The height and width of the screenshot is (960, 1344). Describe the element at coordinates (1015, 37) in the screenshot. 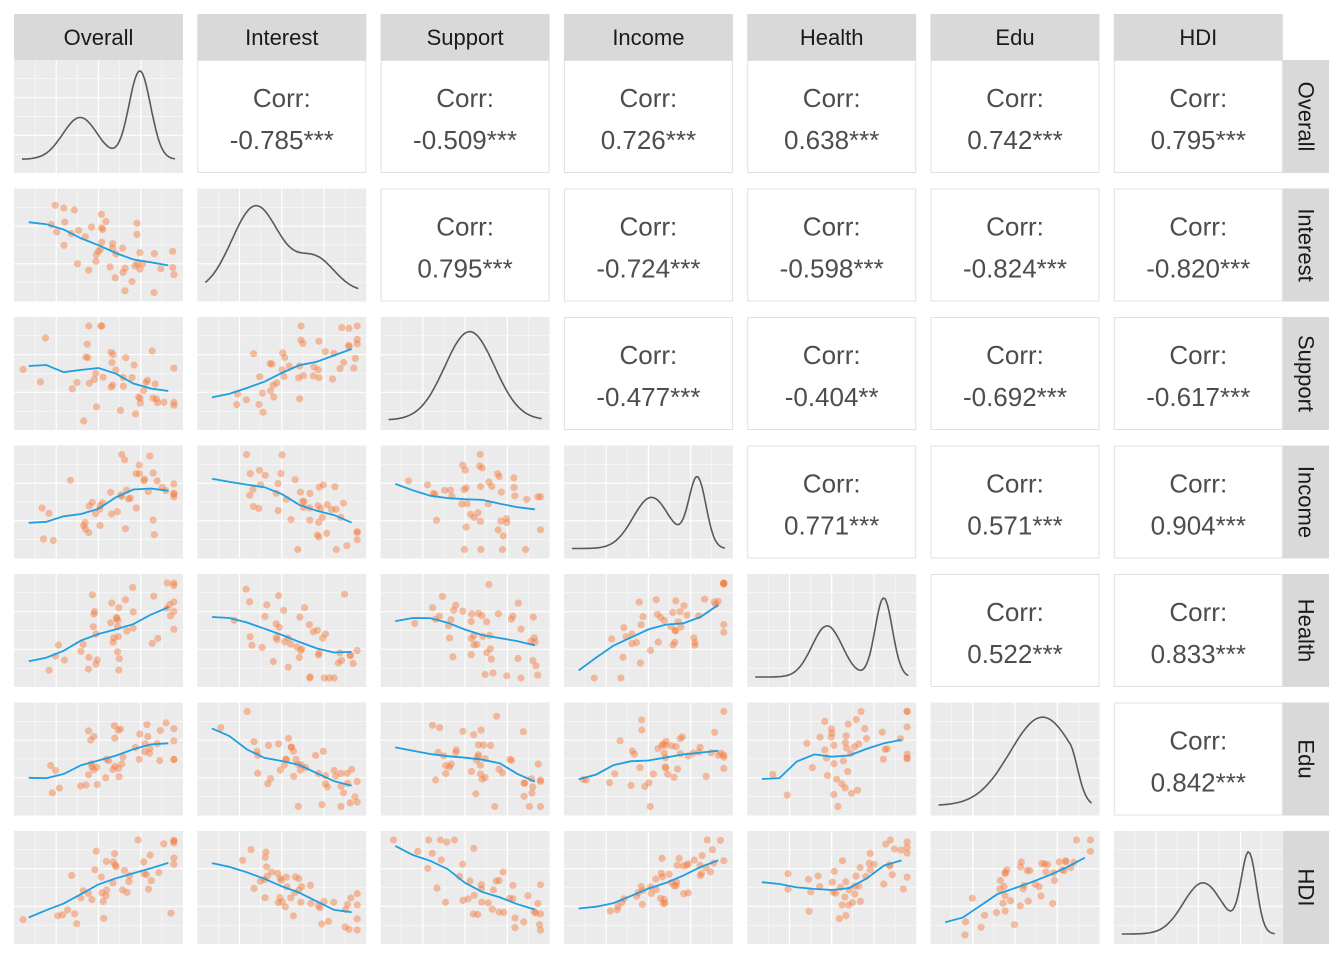

I see `column-strip-edu: Edu` at that location.